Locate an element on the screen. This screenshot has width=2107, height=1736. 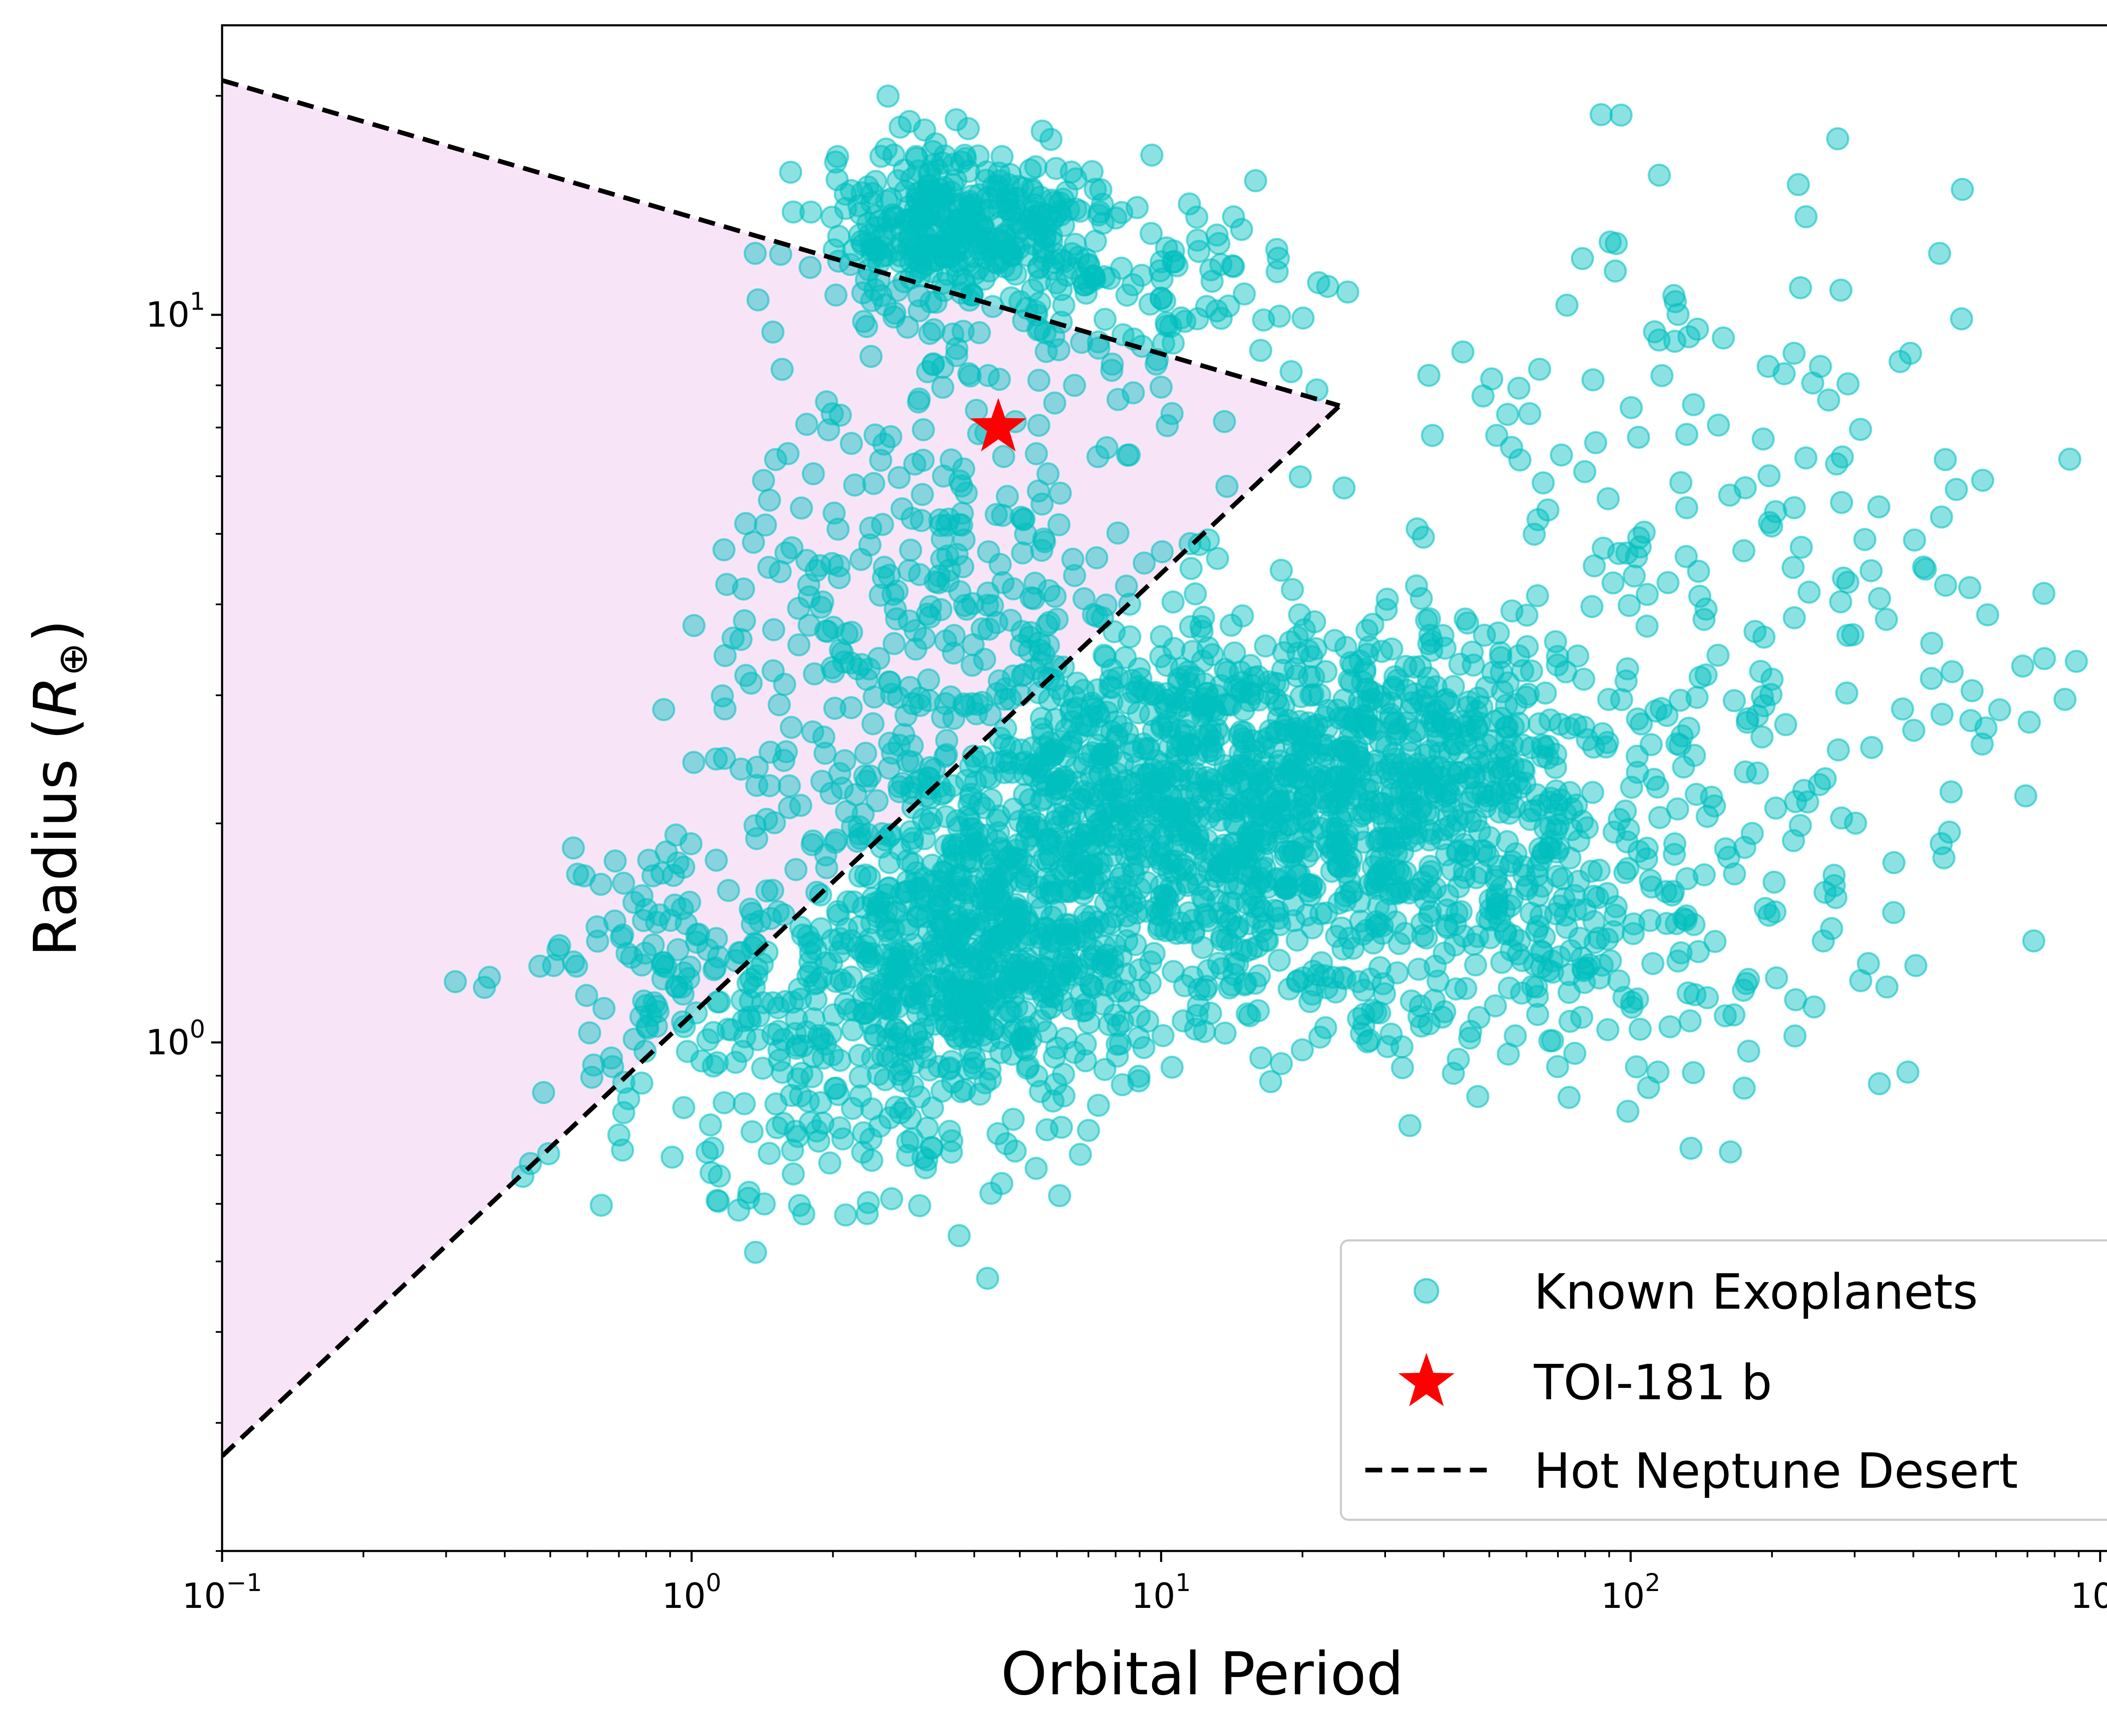
legend-label-hot-neptune-desert: Hot Neptune Desert is located at coordinates (1776, 1471).